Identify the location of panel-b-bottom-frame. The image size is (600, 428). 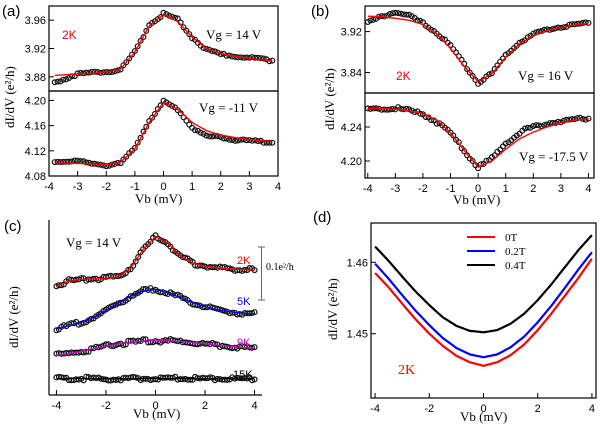
(479, 135).